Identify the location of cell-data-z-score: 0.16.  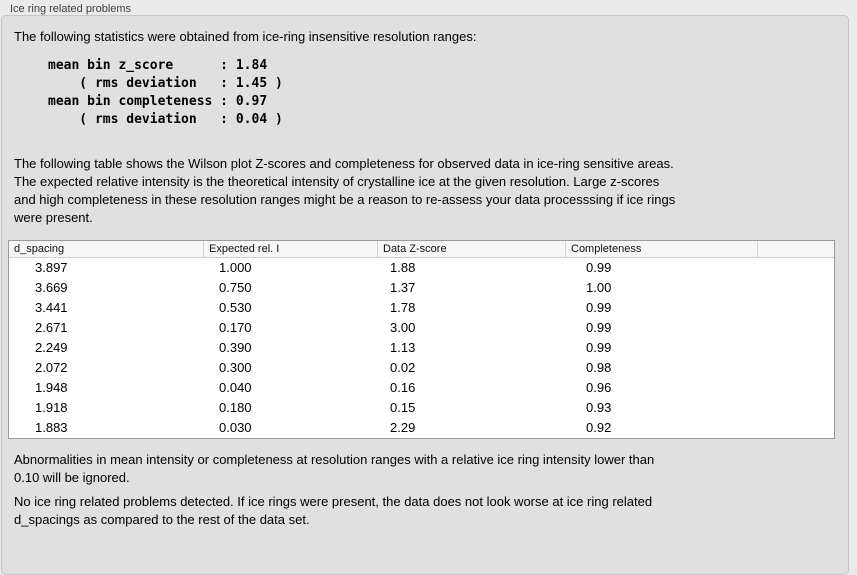
(403, 387).